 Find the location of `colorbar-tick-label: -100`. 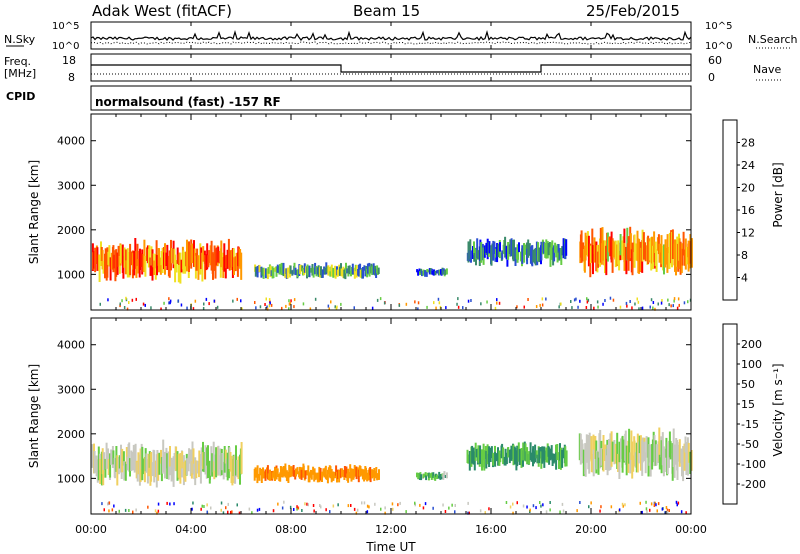

colorbar-tick-label: -100 is located at coordinates (753, 464).